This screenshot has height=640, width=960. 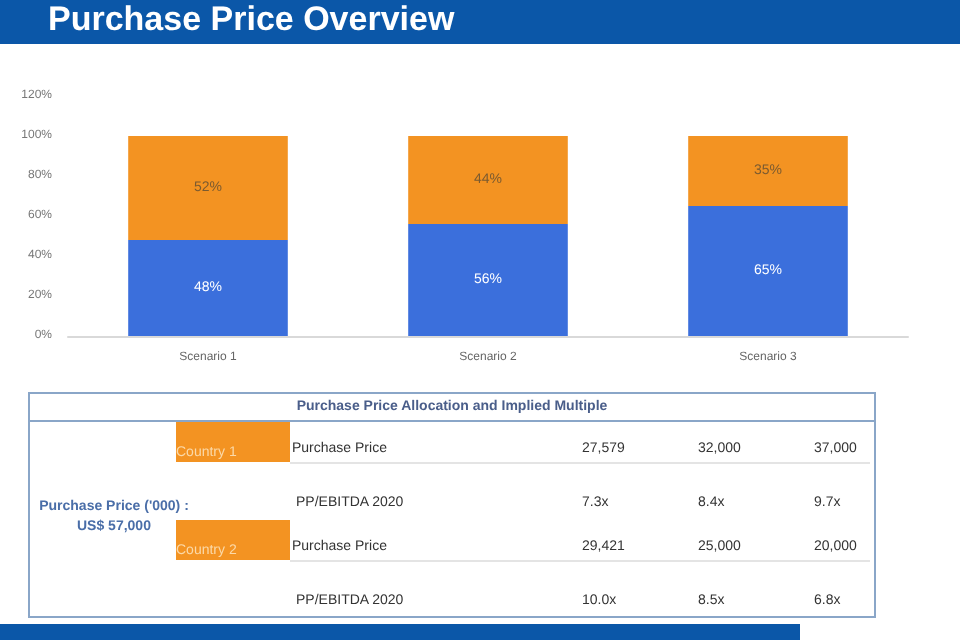 What do you see at coordinates (251, 20) in the screenshot?
I see `chart-title: Purchase Price Overview` at bounding box center [251, 20].